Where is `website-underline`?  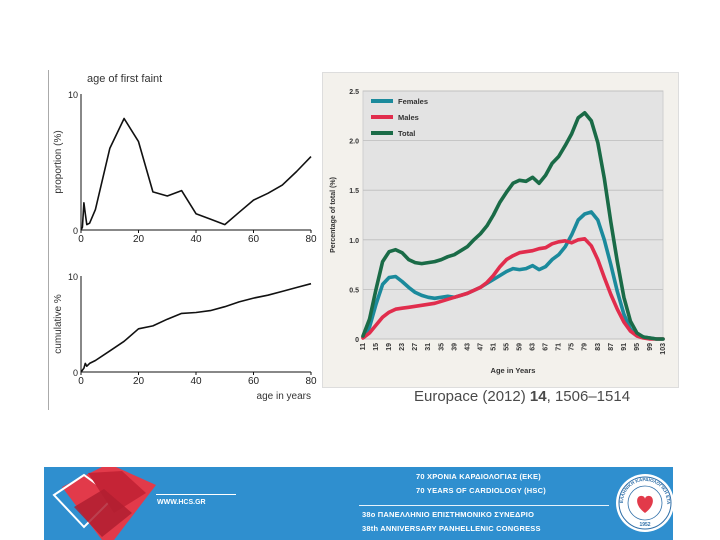 website-underline is located at coordinates (196, 494).